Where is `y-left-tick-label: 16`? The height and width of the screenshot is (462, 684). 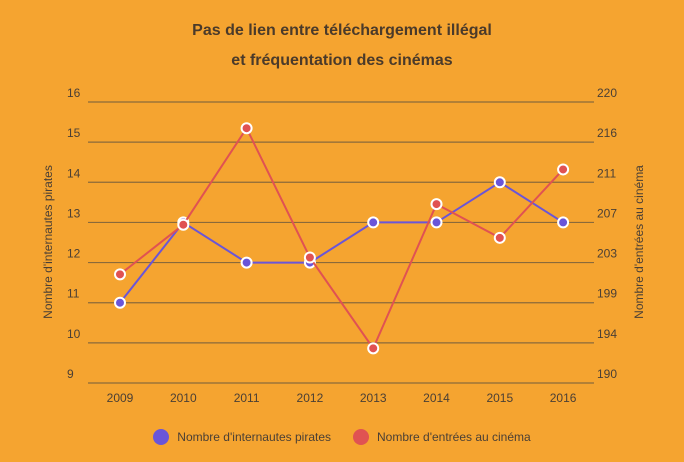 y-left-tick-label: 16 is located at coordinates (74, 93).